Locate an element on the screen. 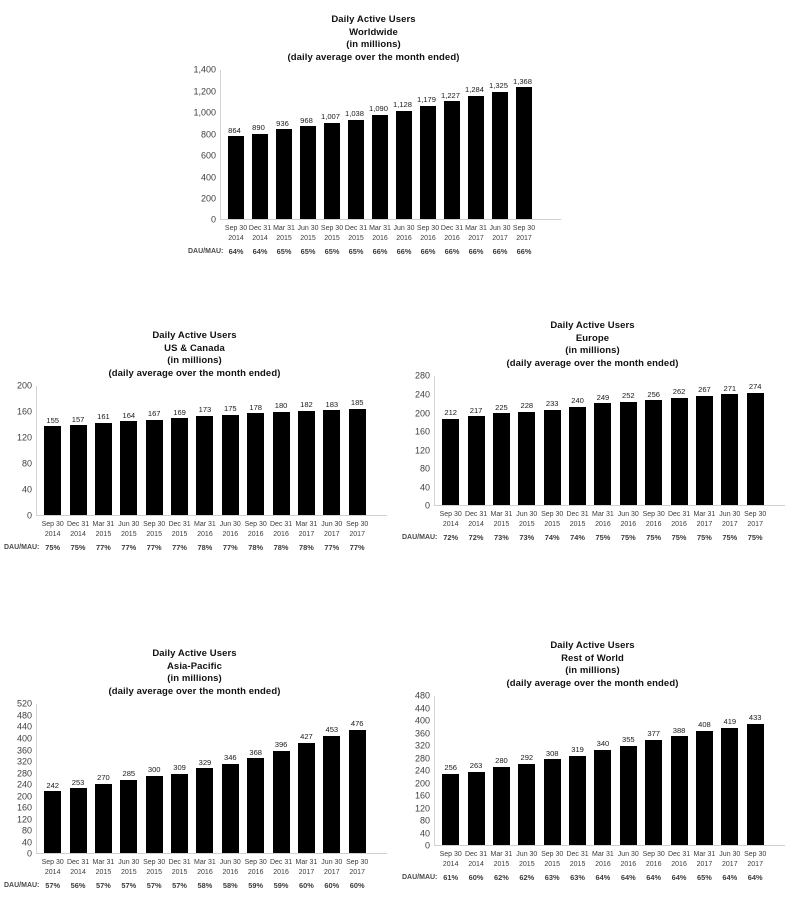  bar-slot: 249 is located at coordinates (602, 441).